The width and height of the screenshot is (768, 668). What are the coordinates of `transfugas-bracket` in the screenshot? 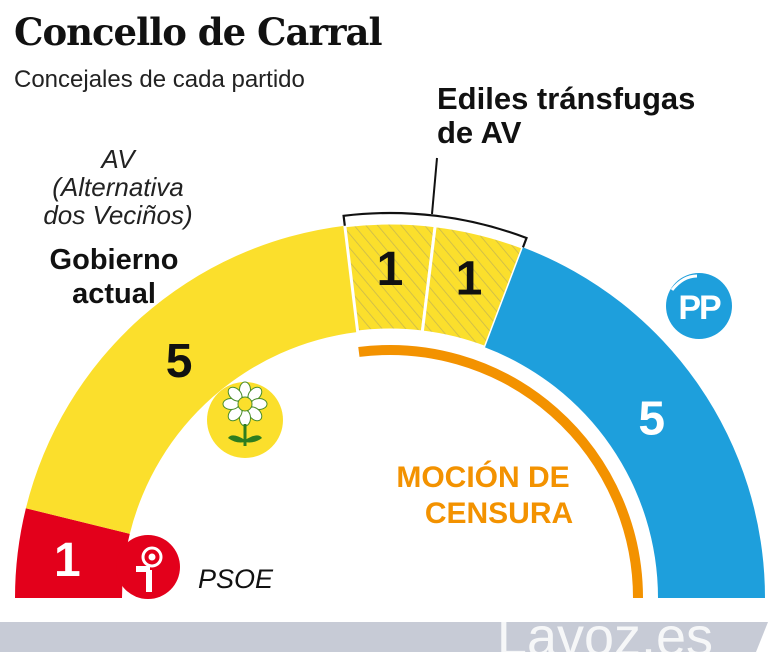 It's located at (435, 229).